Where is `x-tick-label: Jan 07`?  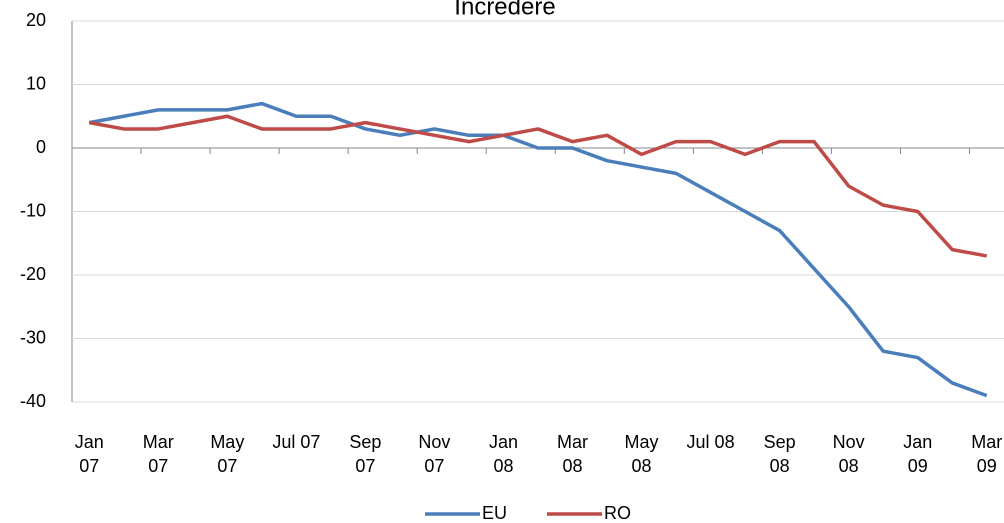 x-tick-label: Jan 07 is located at coordinates (89, 454).